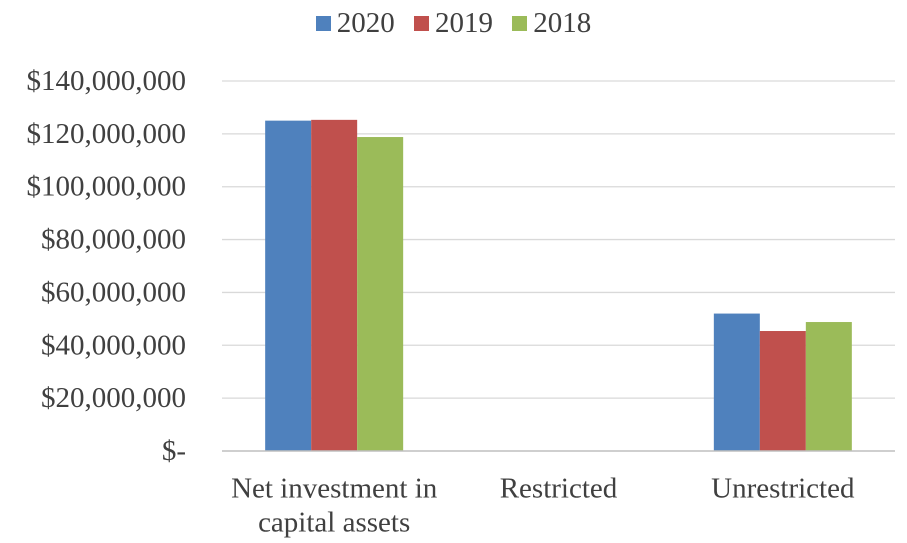 This screenshot has width=907, height=543. What do you see at coordinates (107, 134) in the screenshot?
I see `y-tick-label: $120,000,000` at bounding box center [107, 134].